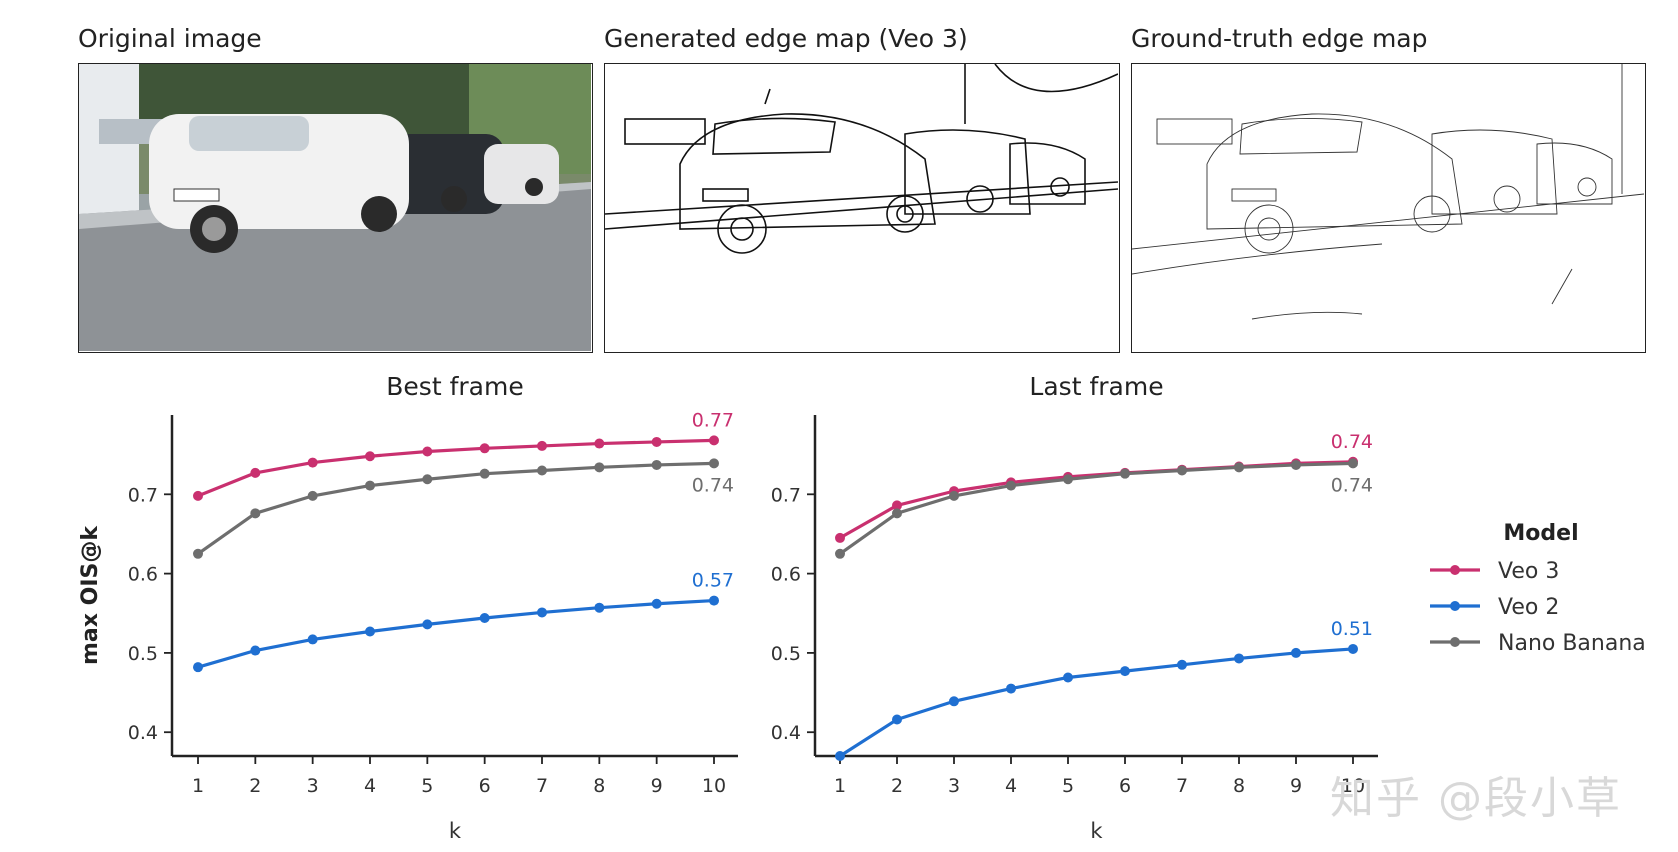 The image size is (1678, 852). I want to click on legend-item-label: Veo 2, so click(1528, 607).